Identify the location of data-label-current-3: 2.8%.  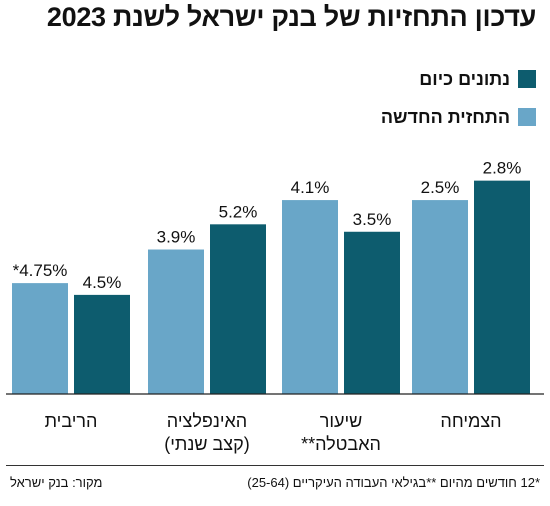
(502, 168).